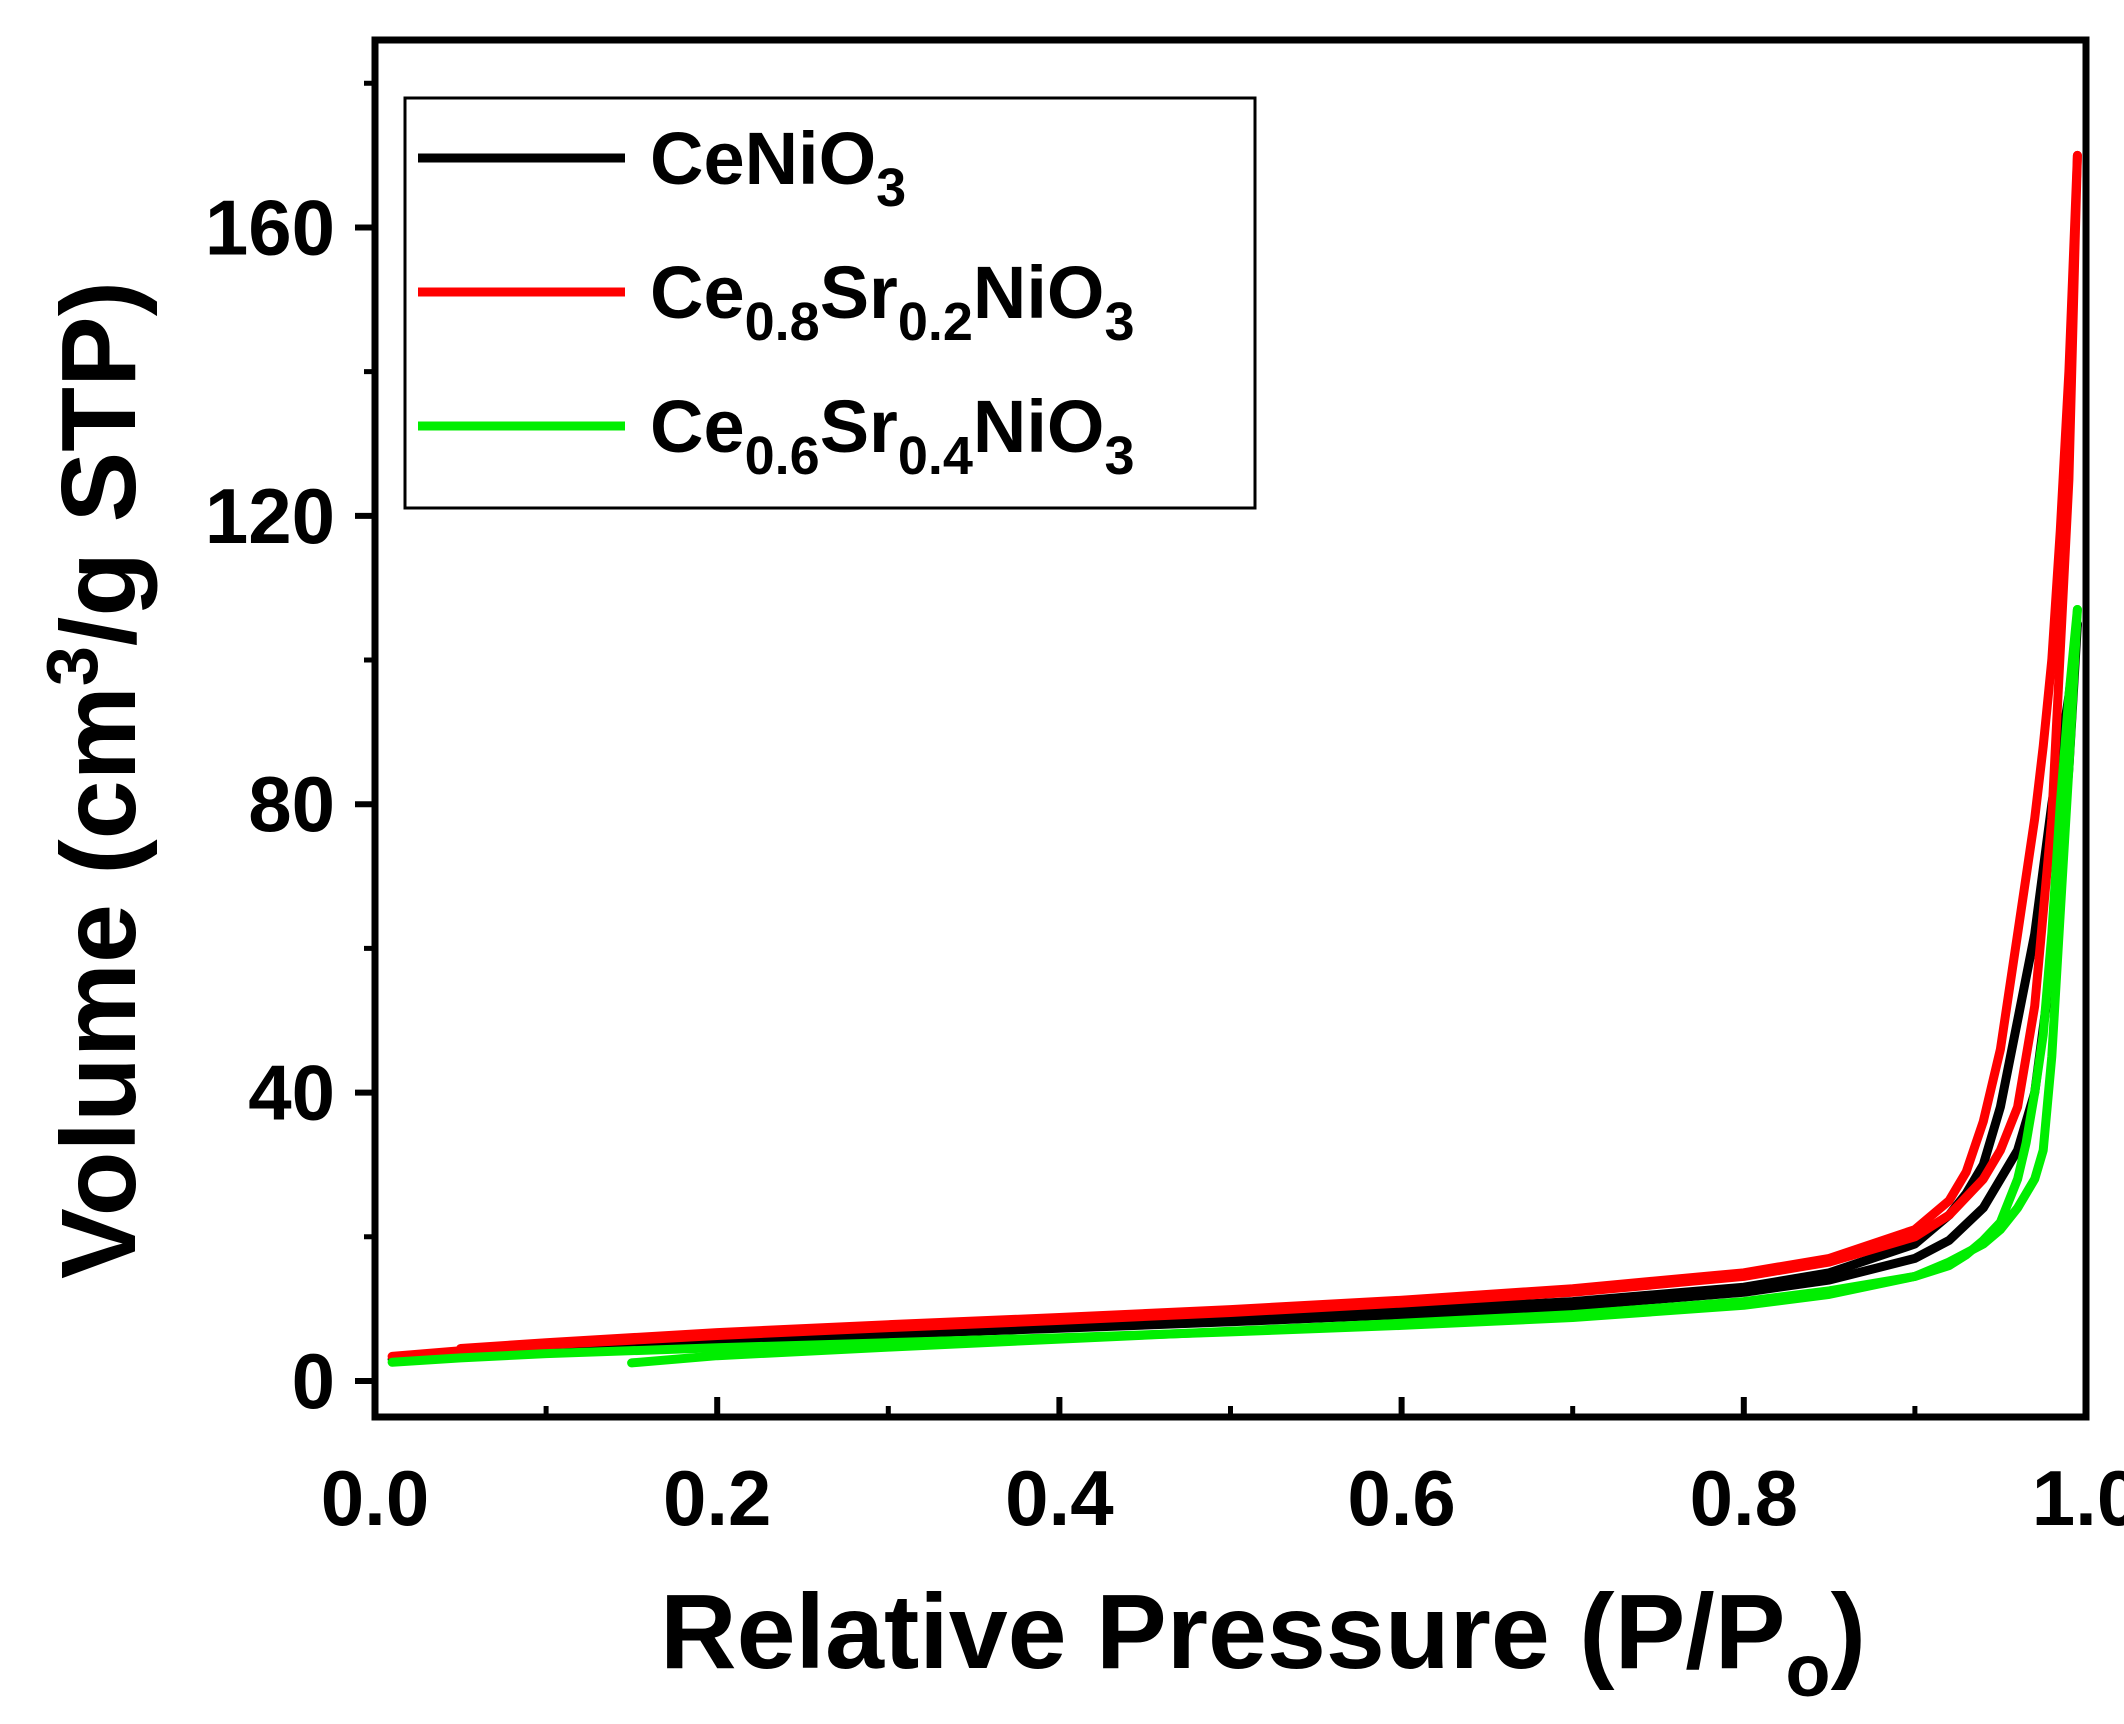  I want to click on y-tick-label: 160, so click(270, 227).